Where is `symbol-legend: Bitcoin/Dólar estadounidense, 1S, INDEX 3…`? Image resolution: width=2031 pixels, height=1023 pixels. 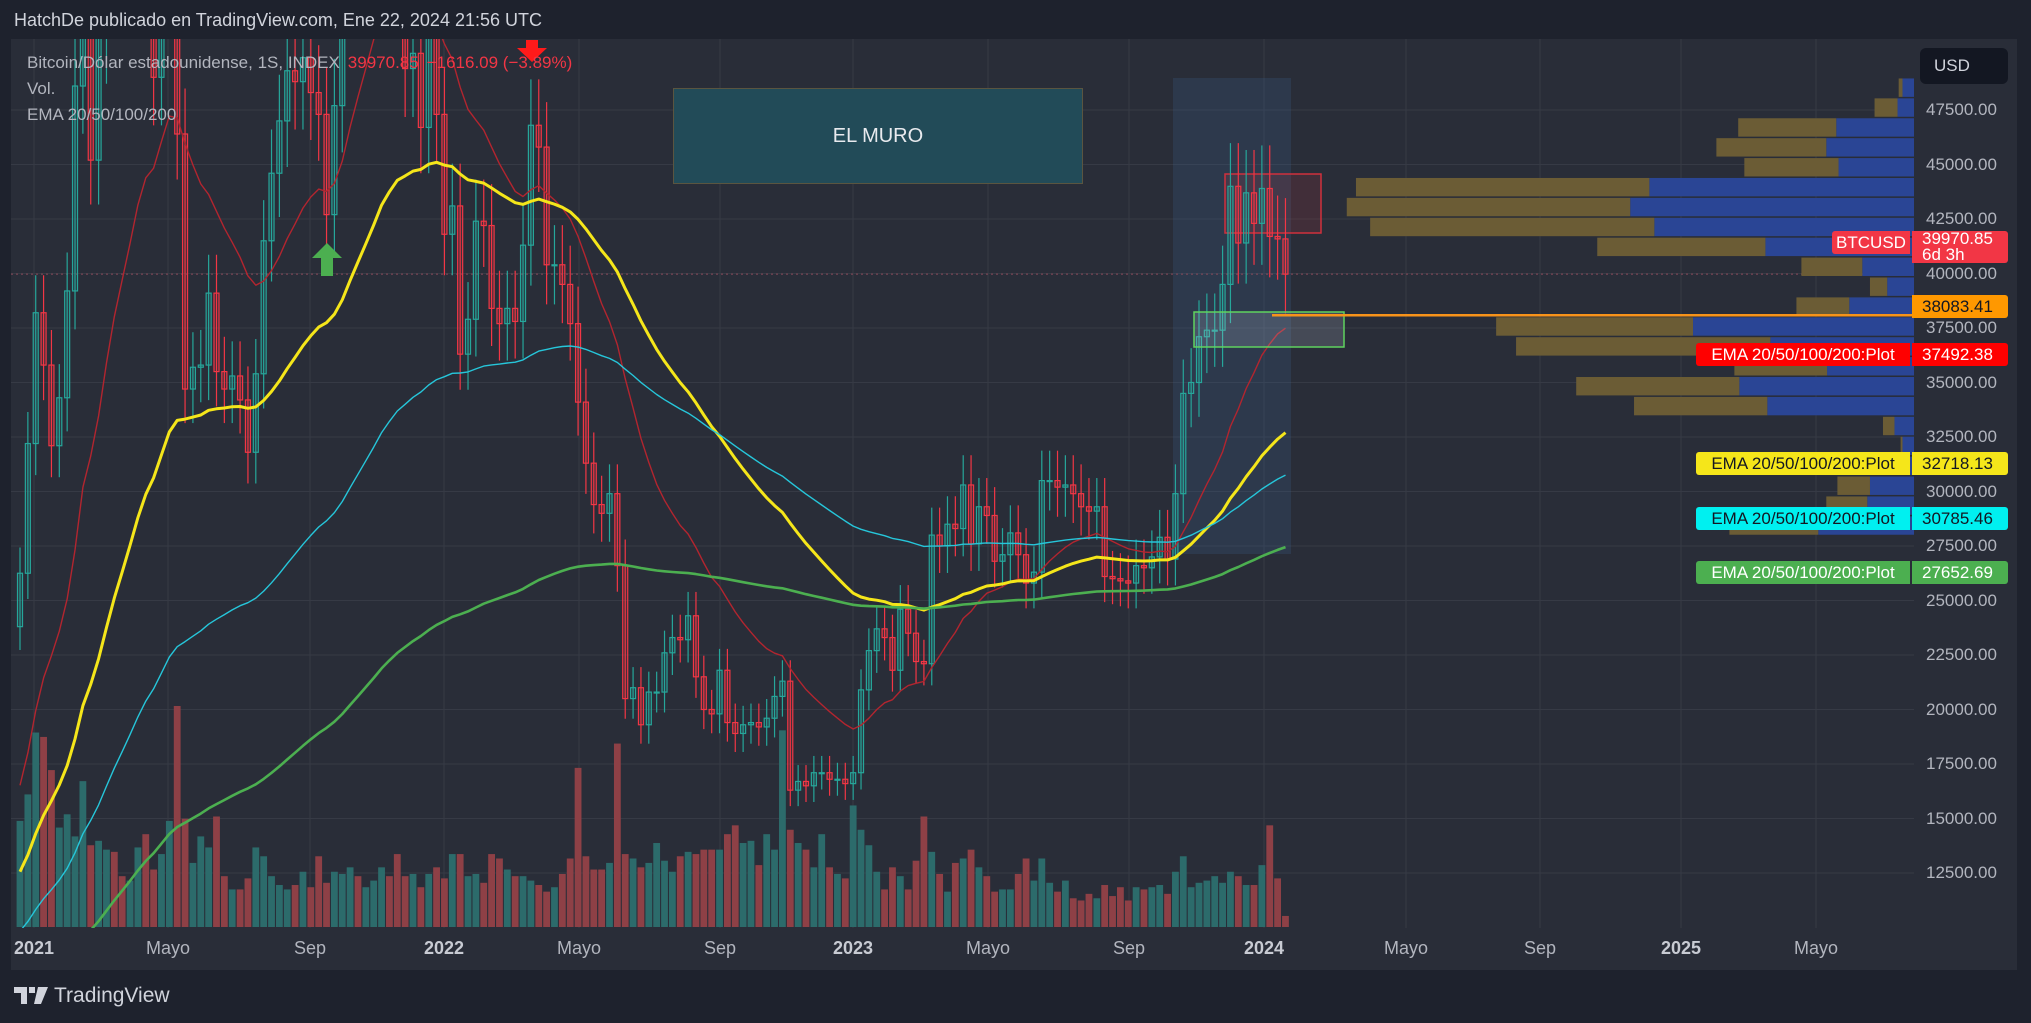 symbol-legend: Bitcoin/Dólar estadounidense, 1S, INDEX 3… is located at coordinates (299, 63).